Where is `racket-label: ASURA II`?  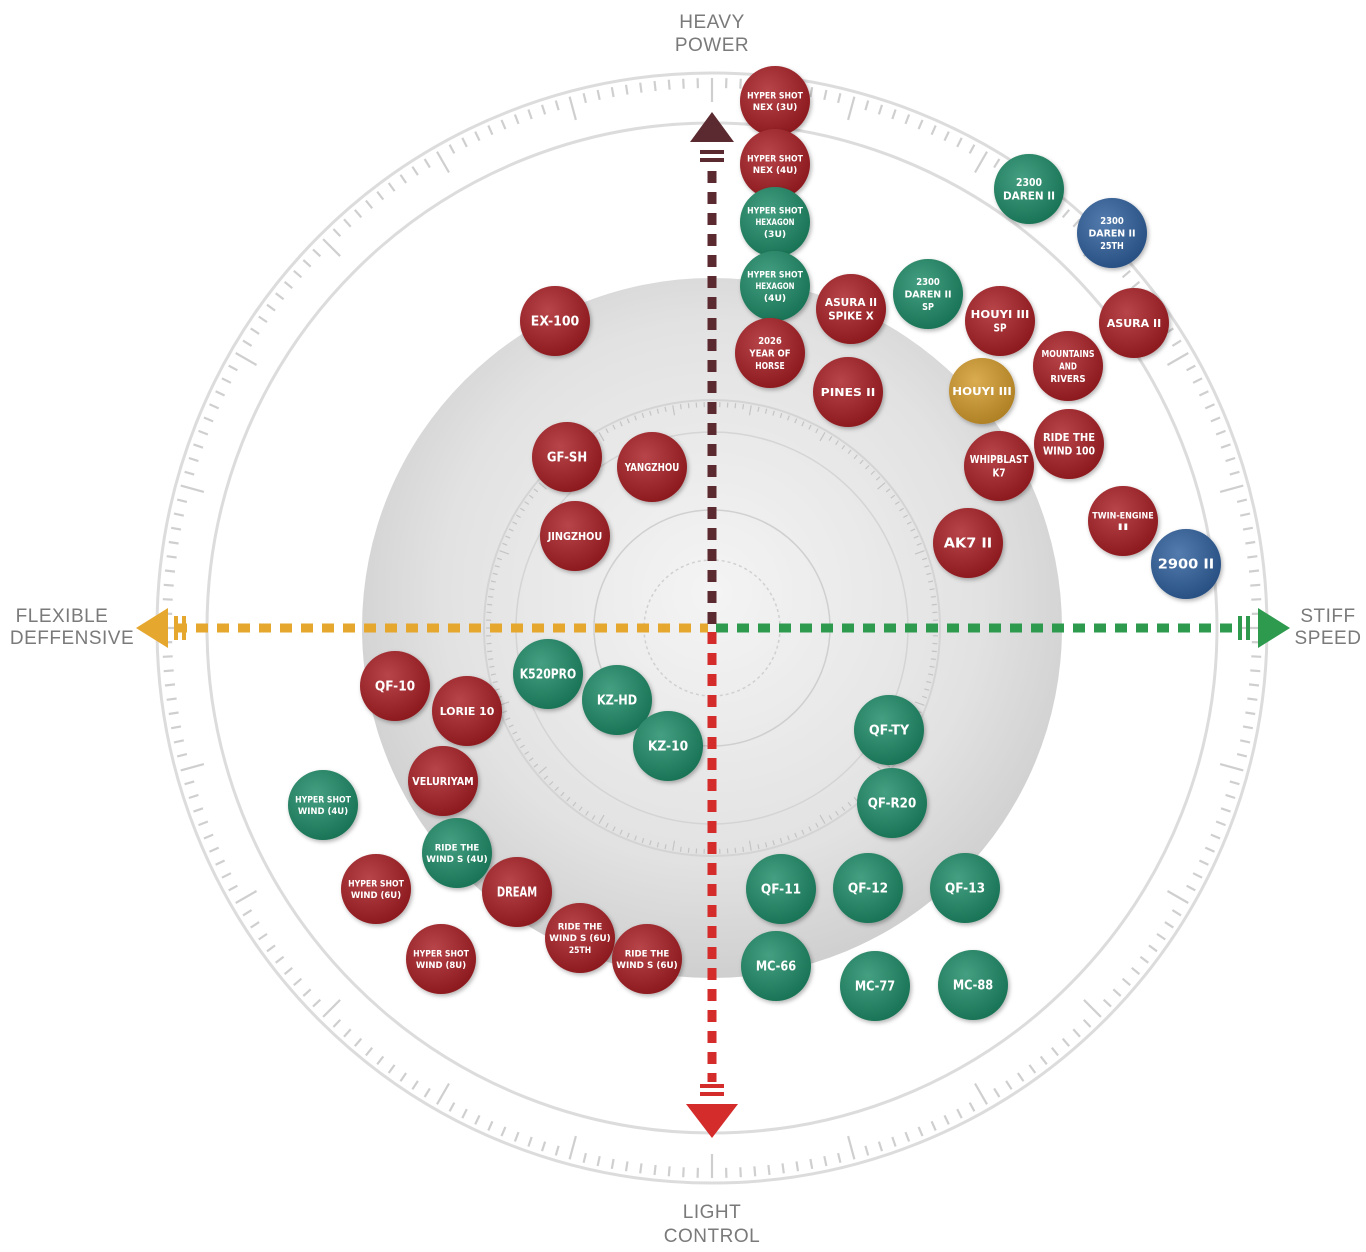 racket-label: ASURA II is located at coordinates (851, 303).